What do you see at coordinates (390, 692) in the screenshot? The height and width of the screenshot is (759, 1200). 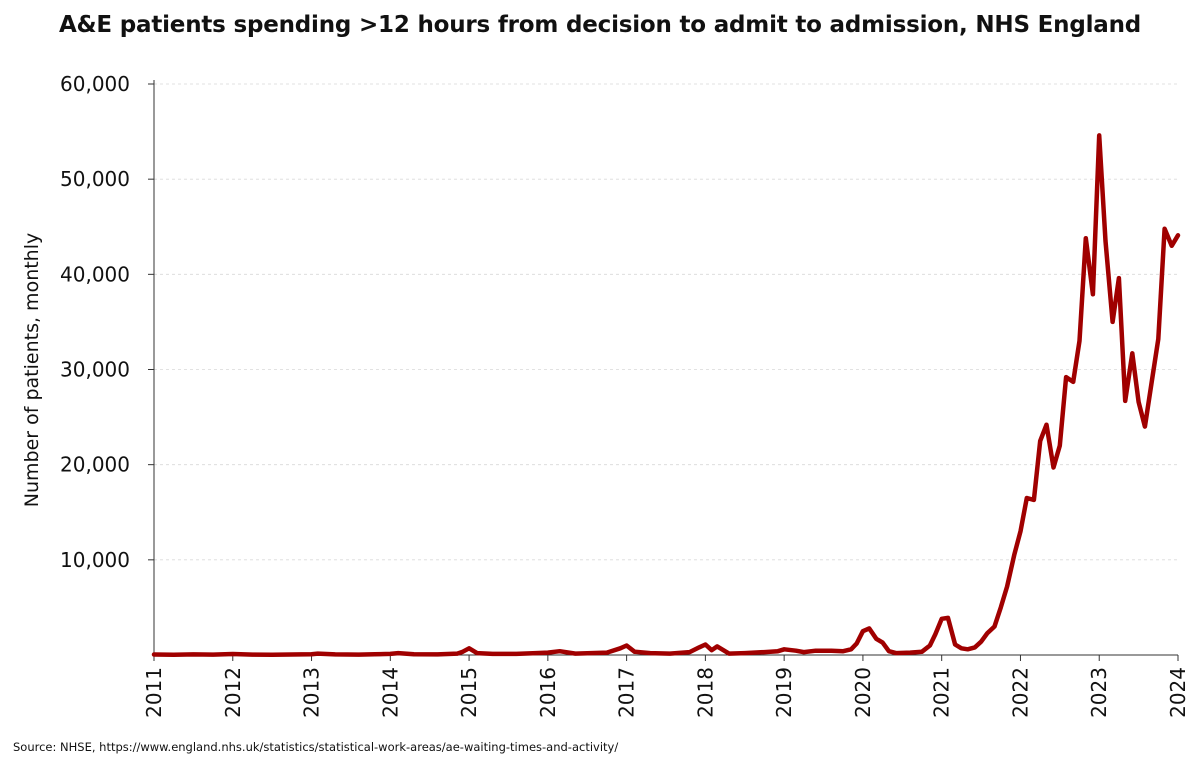 I see `x-tick-label: 2014` at bounding box center [390, 692].